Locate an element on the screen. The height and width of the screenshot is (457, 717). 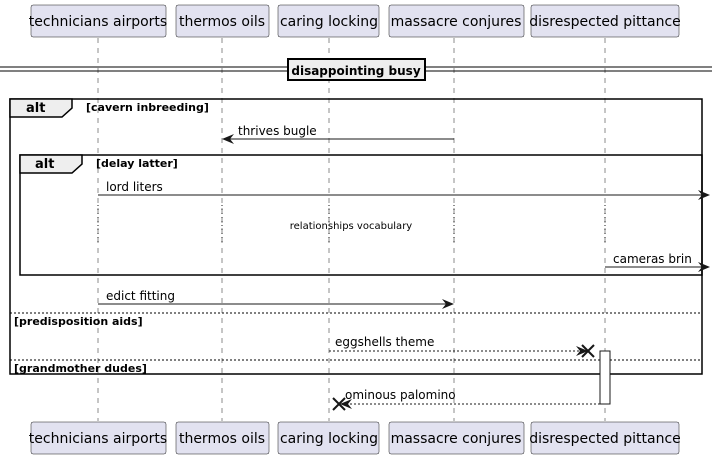
activation-bar is located at coordinates (605, 377).